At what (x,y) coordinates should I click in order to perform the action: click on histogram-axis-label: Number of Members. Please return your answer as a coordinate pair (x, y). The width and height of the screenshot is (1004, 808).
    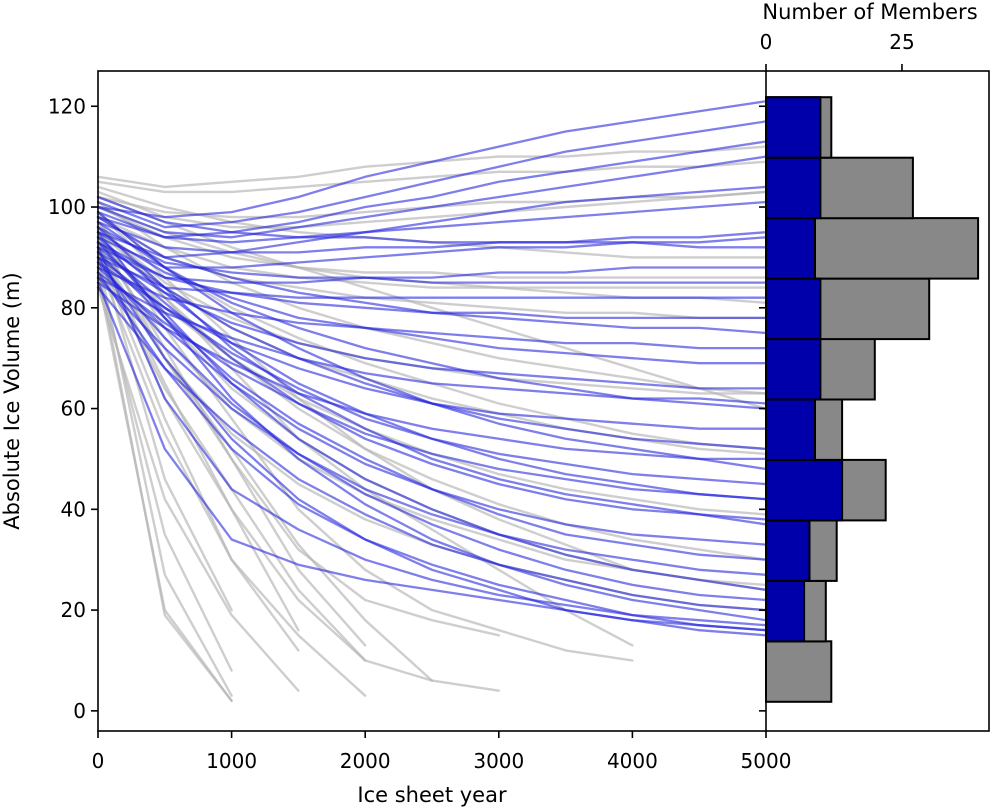
    Looking at the image, I should click on (869, 12).